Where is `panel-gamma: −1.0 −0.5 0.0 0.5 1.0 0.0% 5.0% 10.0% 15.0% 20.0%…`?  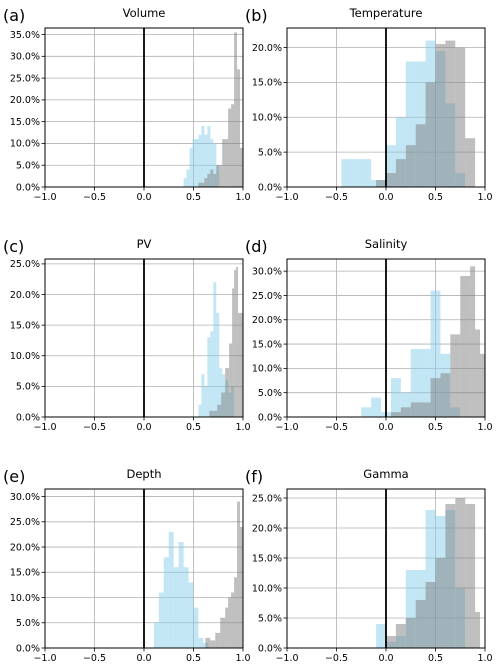 panel-gamma: −1.0 −0.5 0.0 0.5 1.0 0.0% 5.0% 10.0% 15.0% 20.0%… is located at coordinates (369, 565).